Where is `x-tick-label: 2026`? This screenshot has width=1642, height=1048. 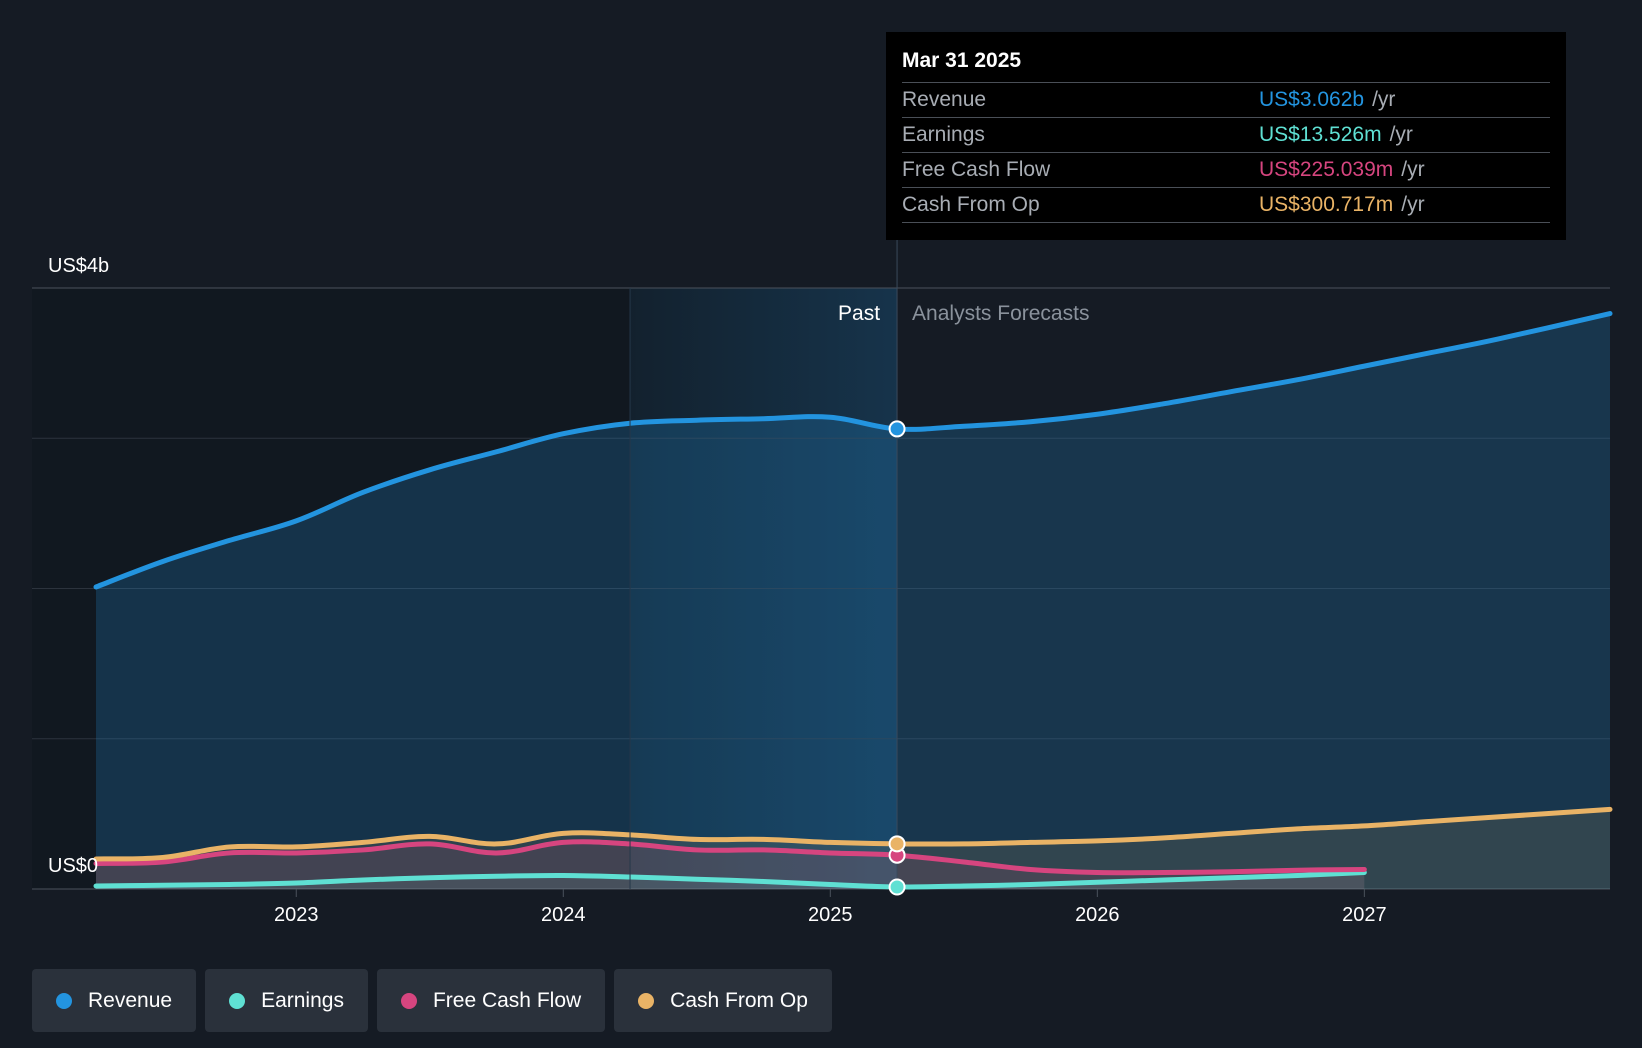
x-tick-label: 2026 is located at coordinates (1097, 915).